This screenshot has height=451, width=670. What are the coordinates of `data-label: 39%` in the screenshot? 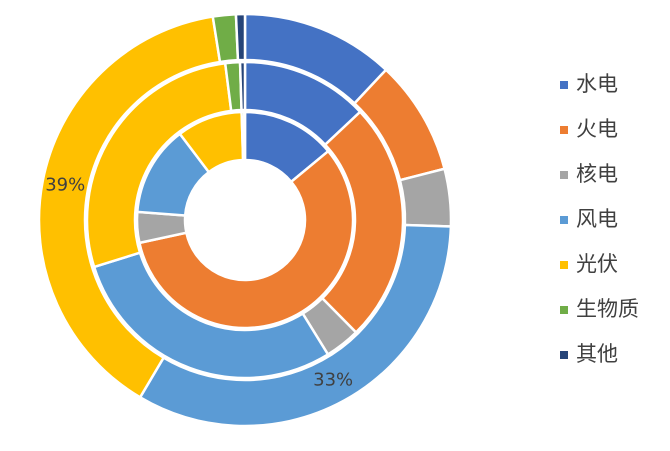 It's located at (65, 185).